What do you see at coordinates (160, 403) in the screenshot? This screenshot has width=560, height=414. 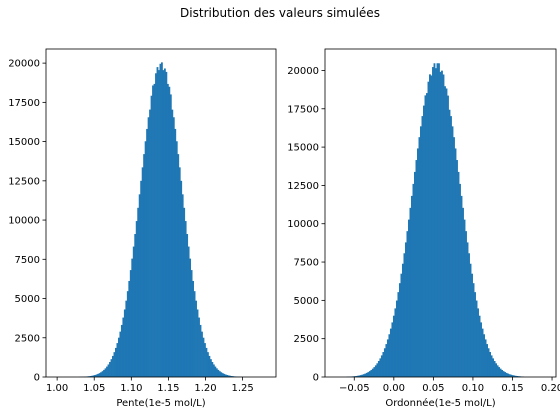 I see `x-axis-label: Pente(1e-5 mol/L)` at bounding box center [160, 403].